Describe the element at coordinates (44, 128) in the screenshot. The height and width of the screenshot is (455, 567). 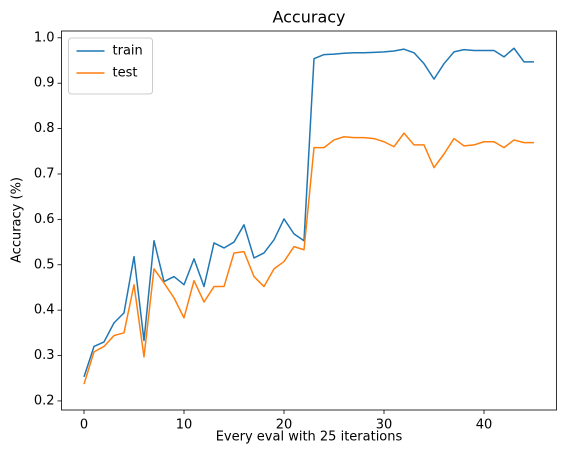
I see `y-tick-label: 0.8` at that location.